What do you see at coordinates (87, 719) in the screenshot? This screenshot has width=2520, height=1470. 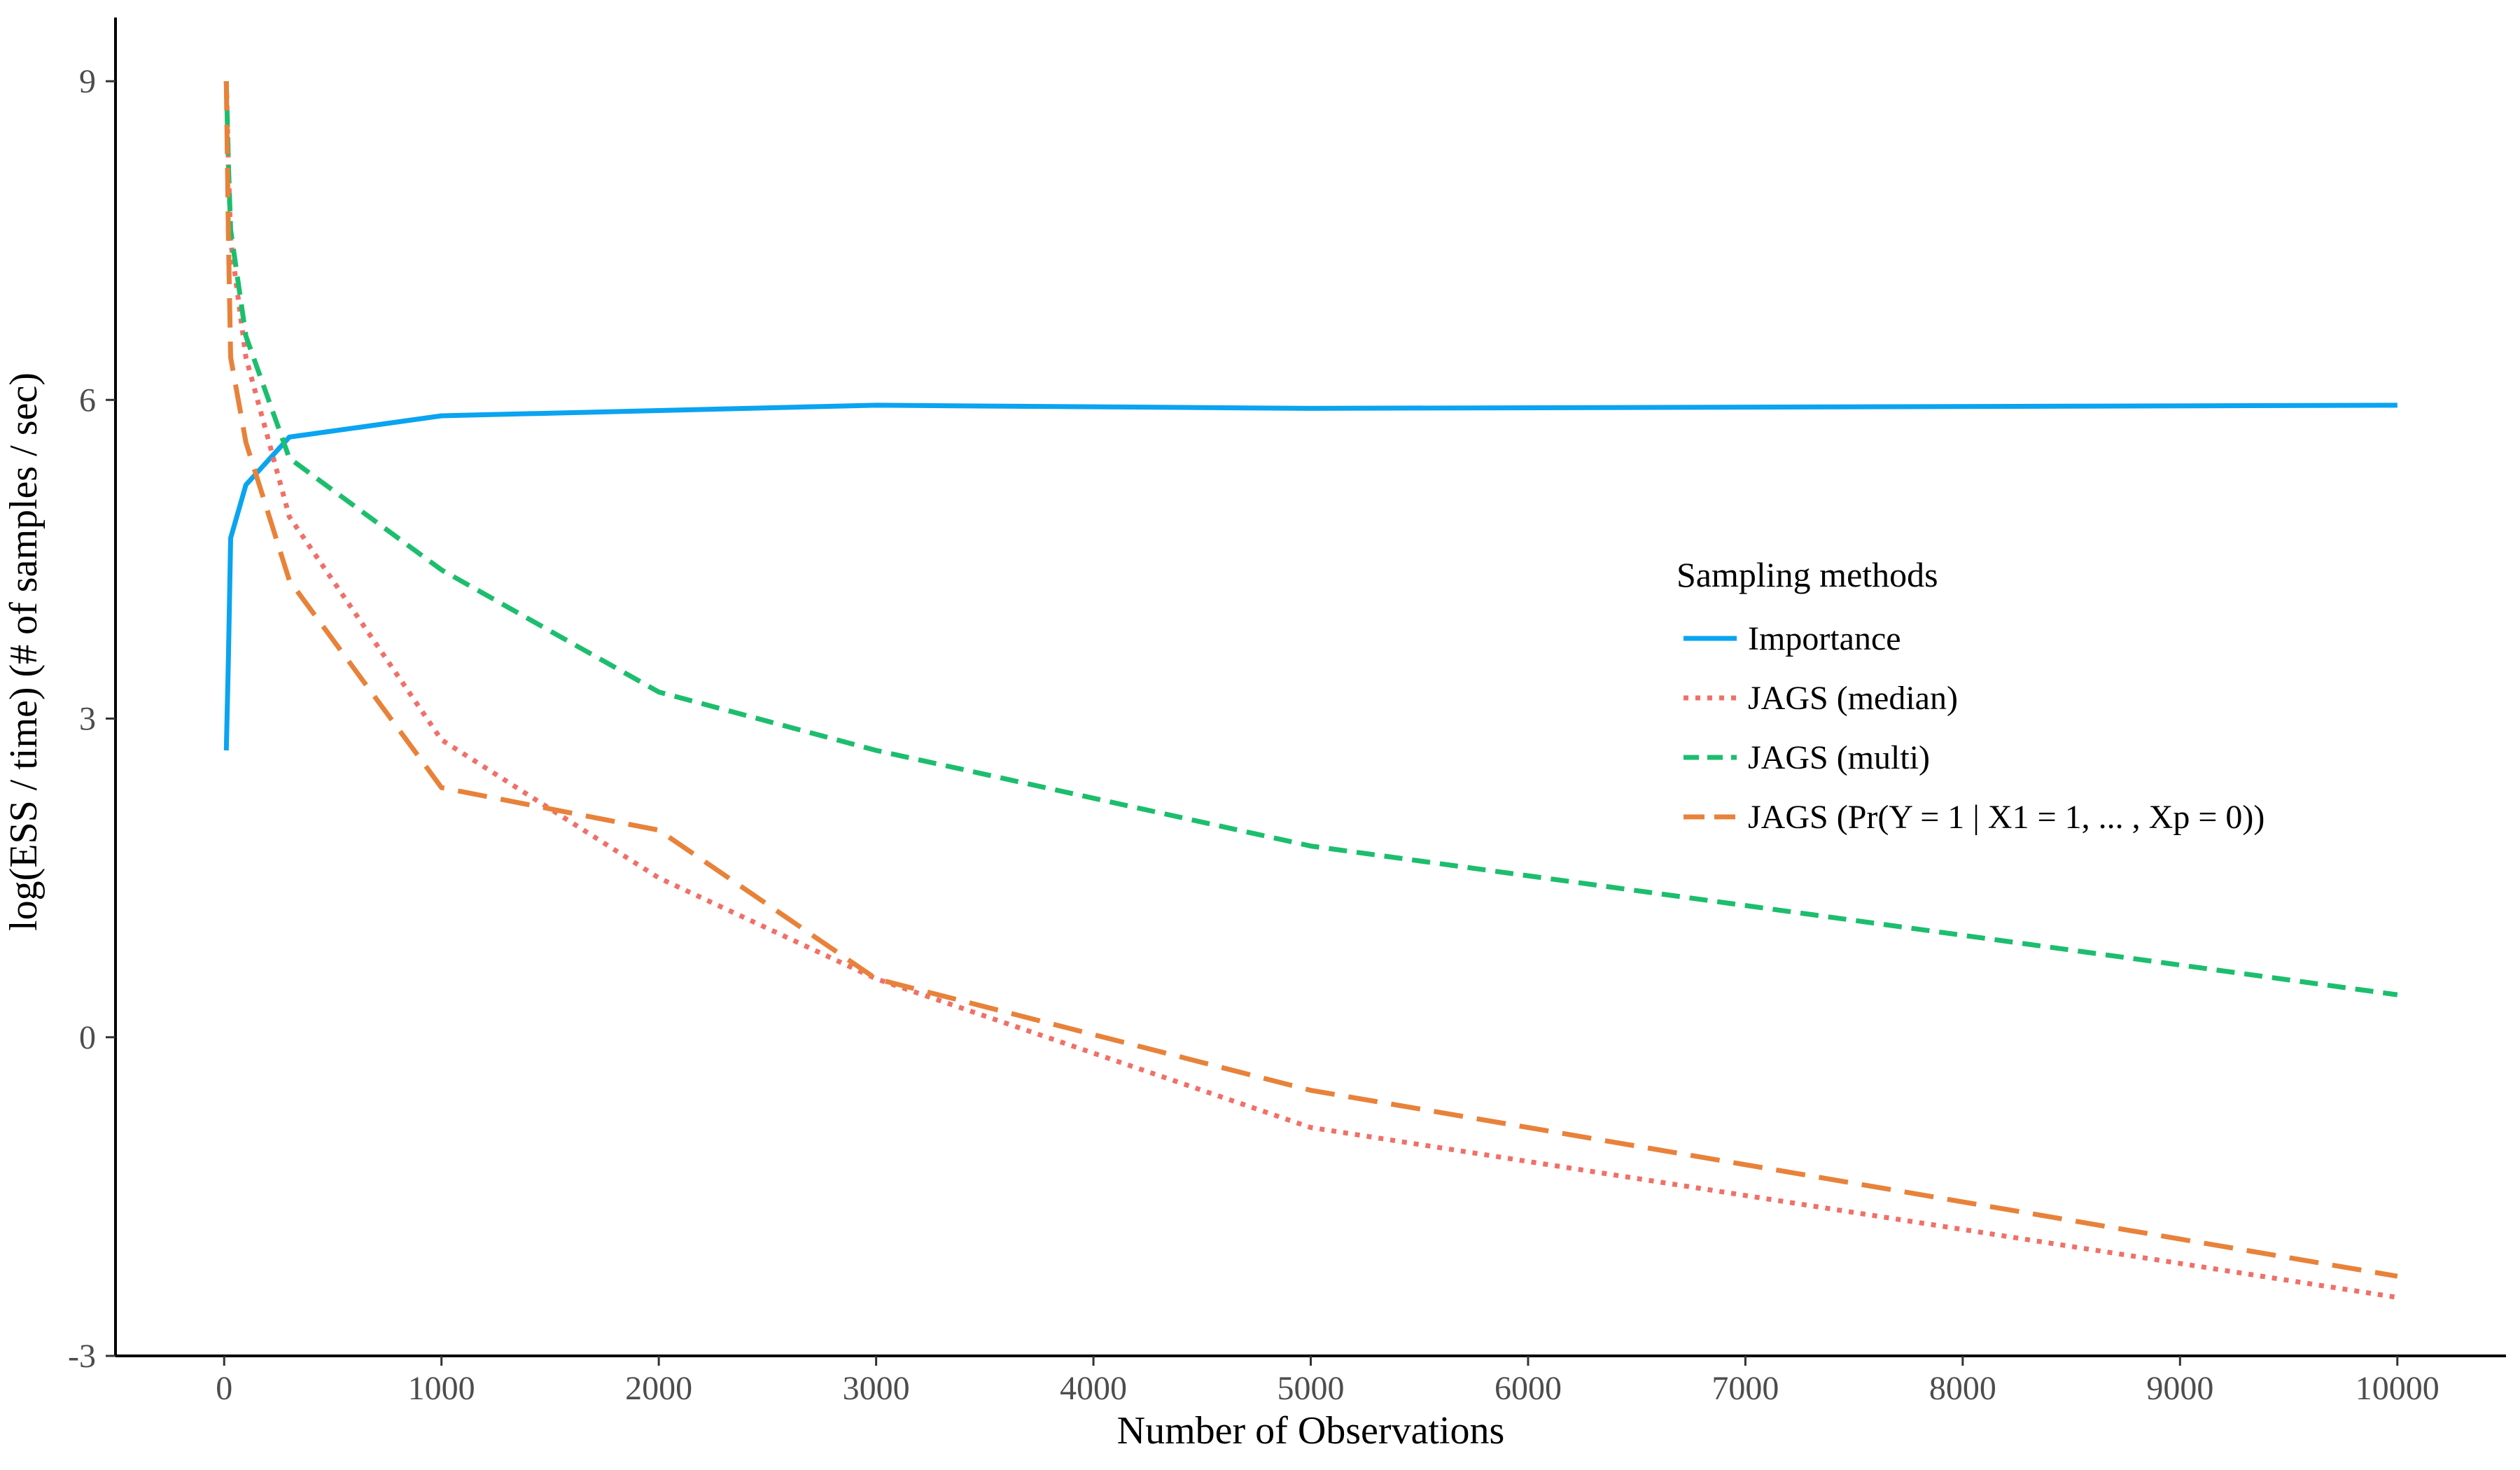 I see `y-tick-label: 3` at bounding box center [87, 719].